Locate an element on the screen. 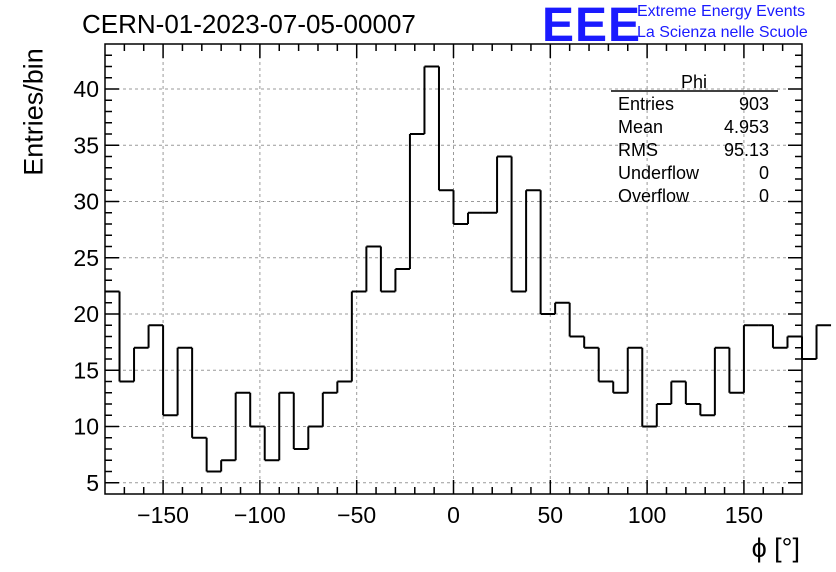  y-tick-label: 20 is located at coordinates (86, 314).